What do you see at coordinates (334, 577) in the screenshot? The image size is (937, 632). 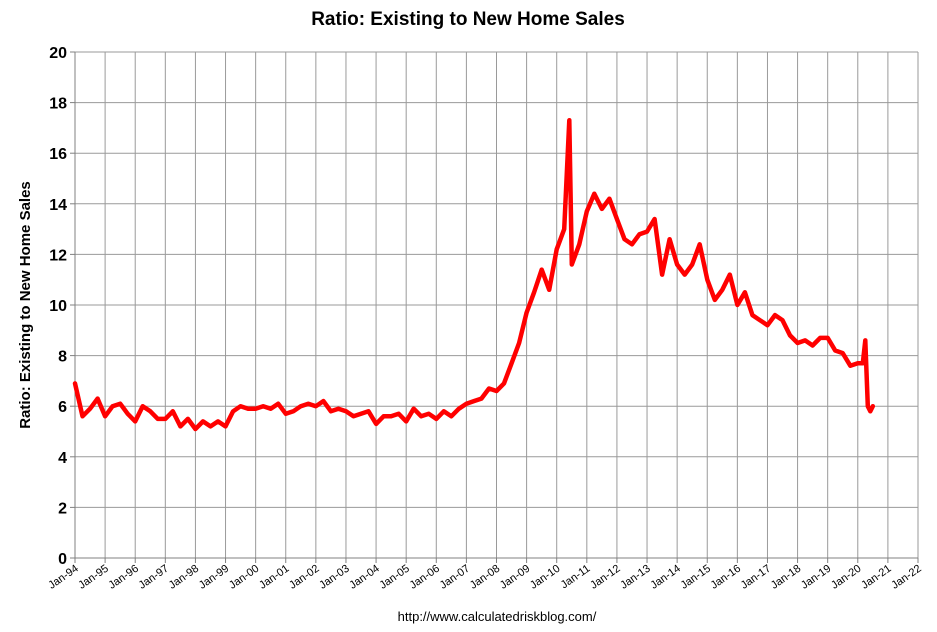 I see `x-tick-label: Jan-03` at bounding box center [334, 577].